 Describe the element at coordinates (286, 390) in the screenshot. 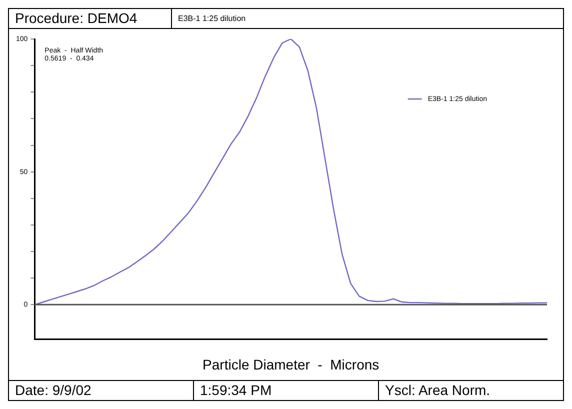

I see `text: 1:59:34 PM` at that location.